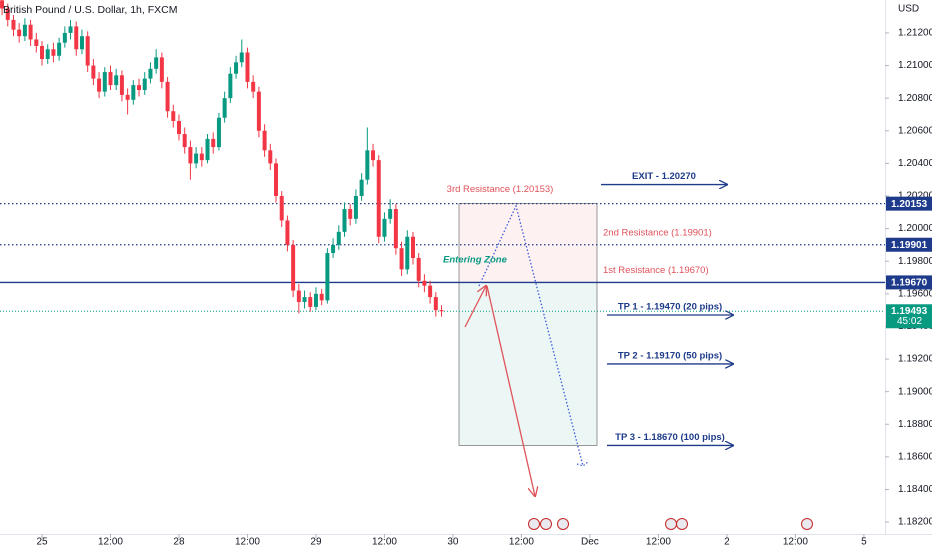 This screenshot has width=932, height=550. Describe the element at coordinates (475, 260) in the screenshot. I see `zone-label: Entering Zone` at that location.